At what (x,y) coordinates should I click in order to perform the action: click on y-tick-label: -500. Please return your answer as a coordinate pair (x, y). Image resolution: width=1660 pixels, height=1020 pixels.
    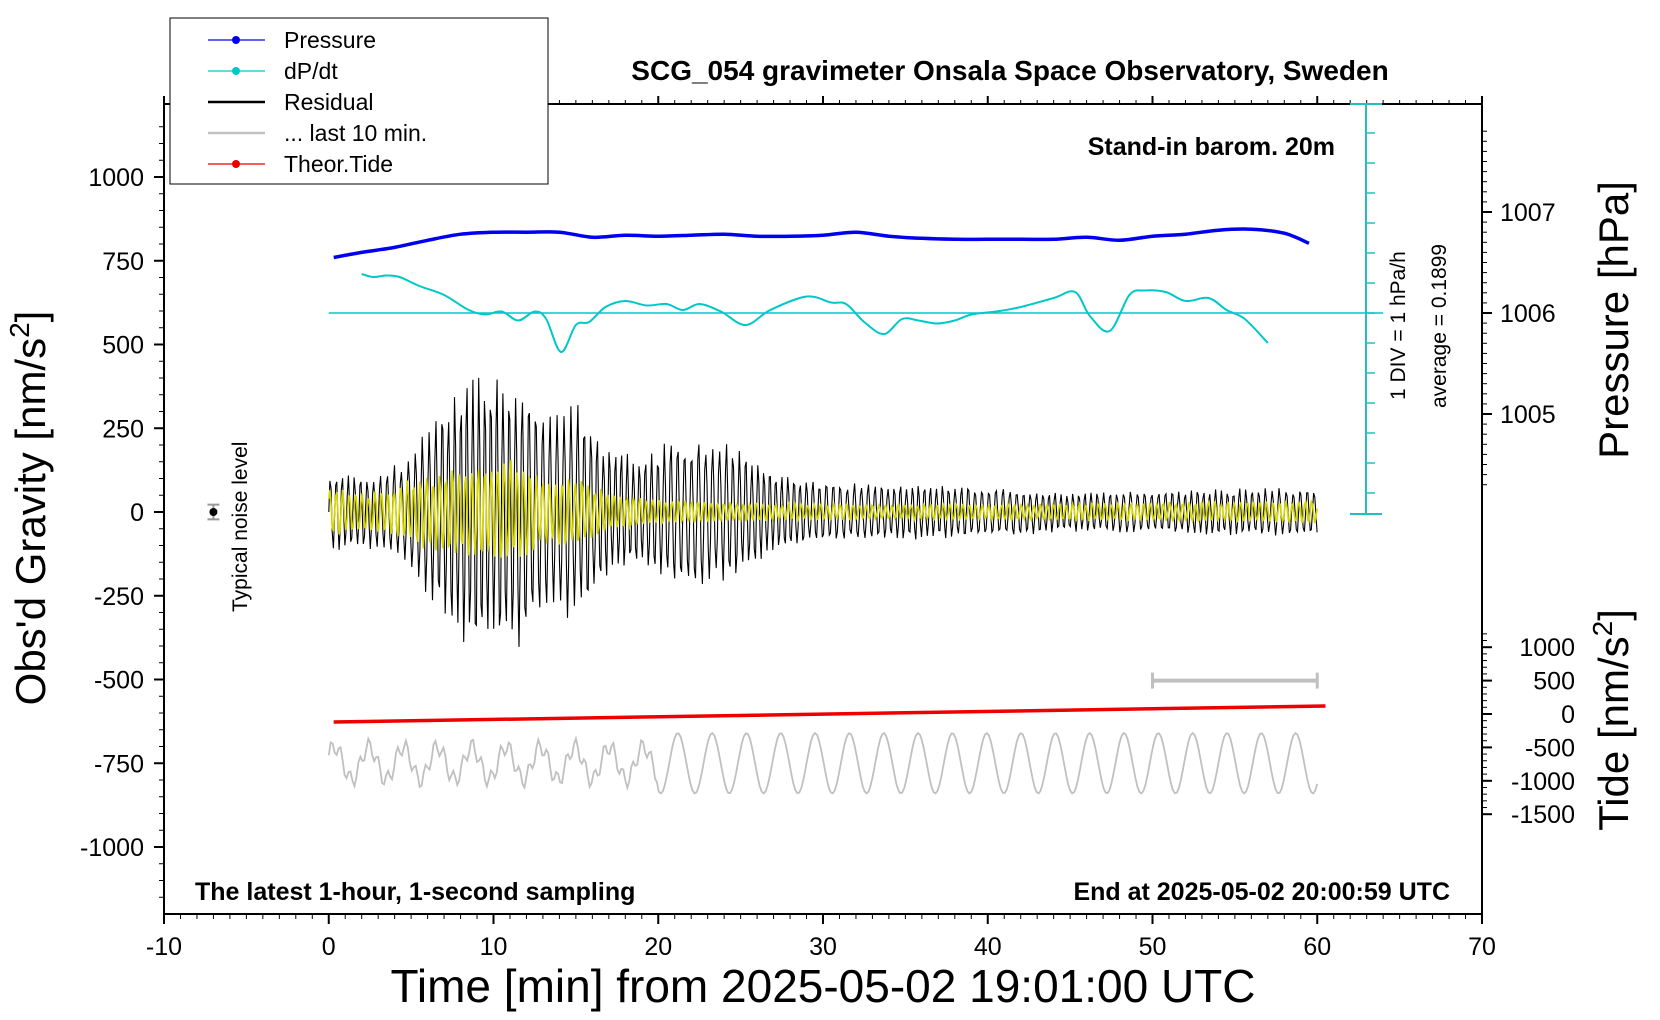
    Looking at the image, I should click on (119, 681).